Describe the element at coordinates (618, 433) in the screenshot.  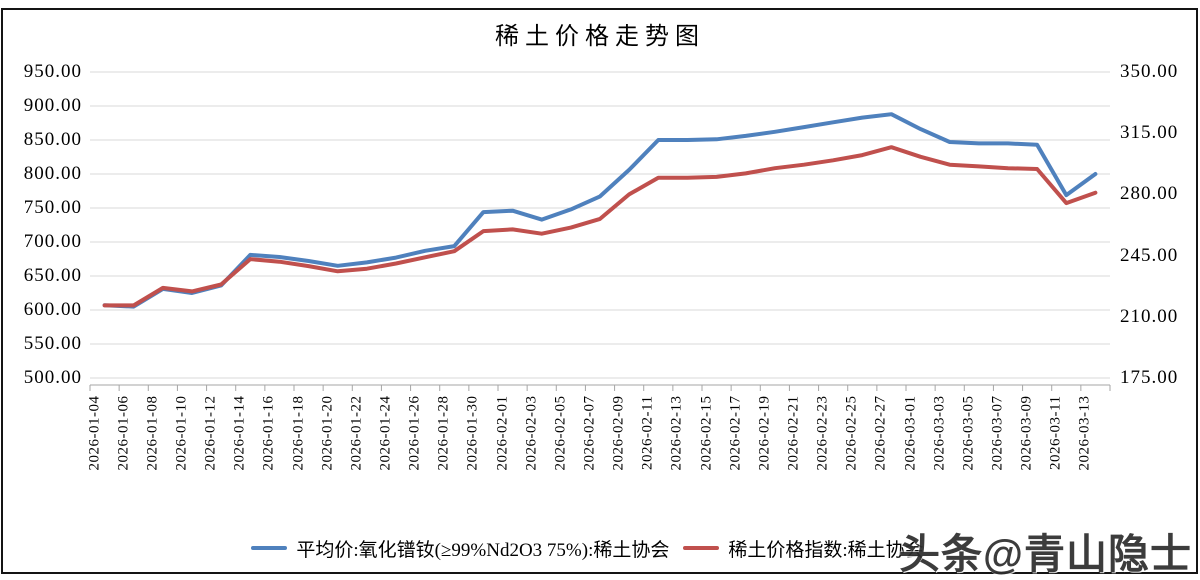
I see `x-axis-label: 2026-02-09` at that location.